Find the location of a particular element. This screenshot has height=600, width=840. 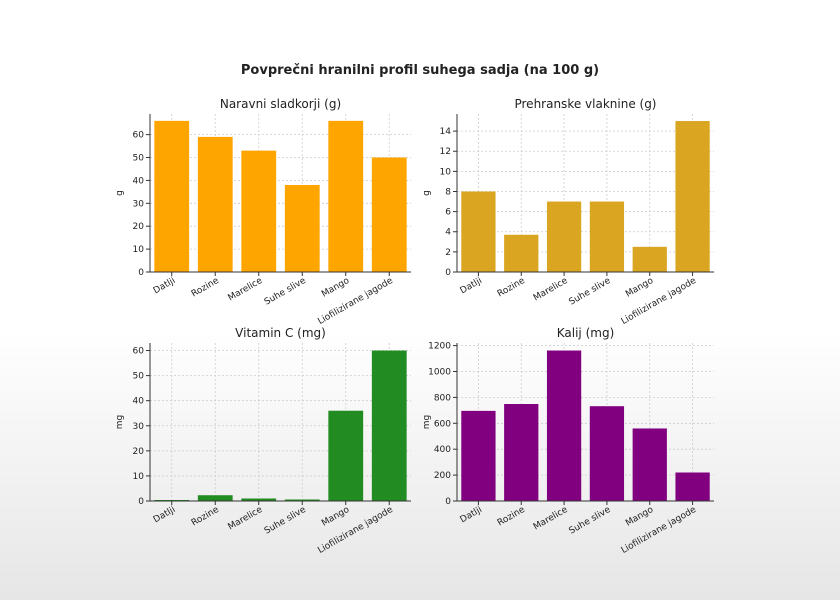

chart-title: Naravni sladkorji (g) is located at coordinates (280, 104).